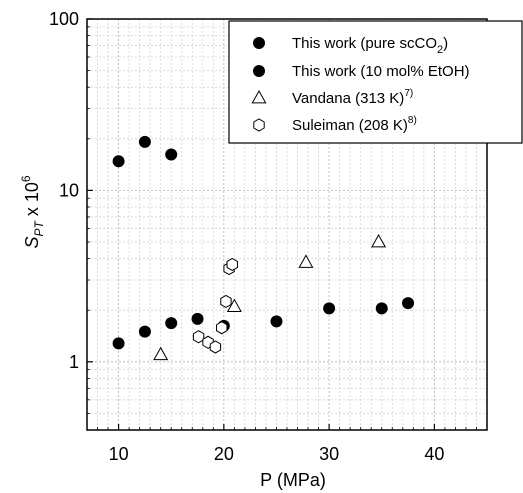 Image resolution: width=523 pixels, height=493 pixels. Describe the element at coordinates (74, 362) in the screenshot. I see `y-tick-label: 1` at that location.